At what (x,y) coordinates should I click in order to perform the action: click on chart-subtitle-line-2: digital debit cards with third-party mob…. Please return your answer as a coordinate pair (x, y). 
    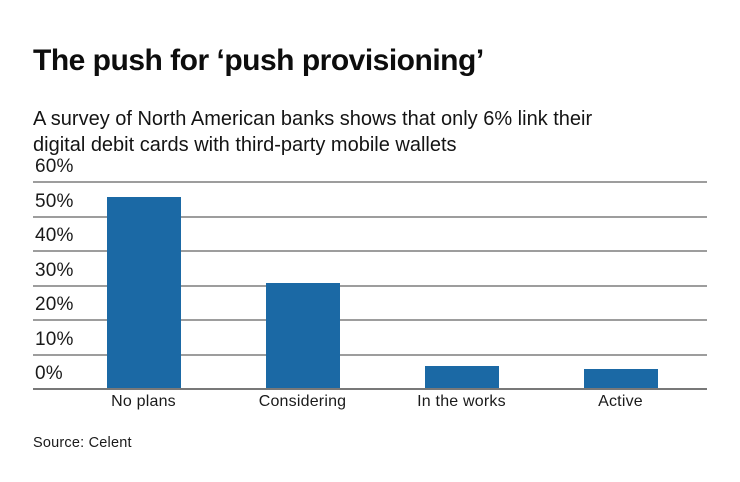
    Looking at the image, I should click on (245, 145).